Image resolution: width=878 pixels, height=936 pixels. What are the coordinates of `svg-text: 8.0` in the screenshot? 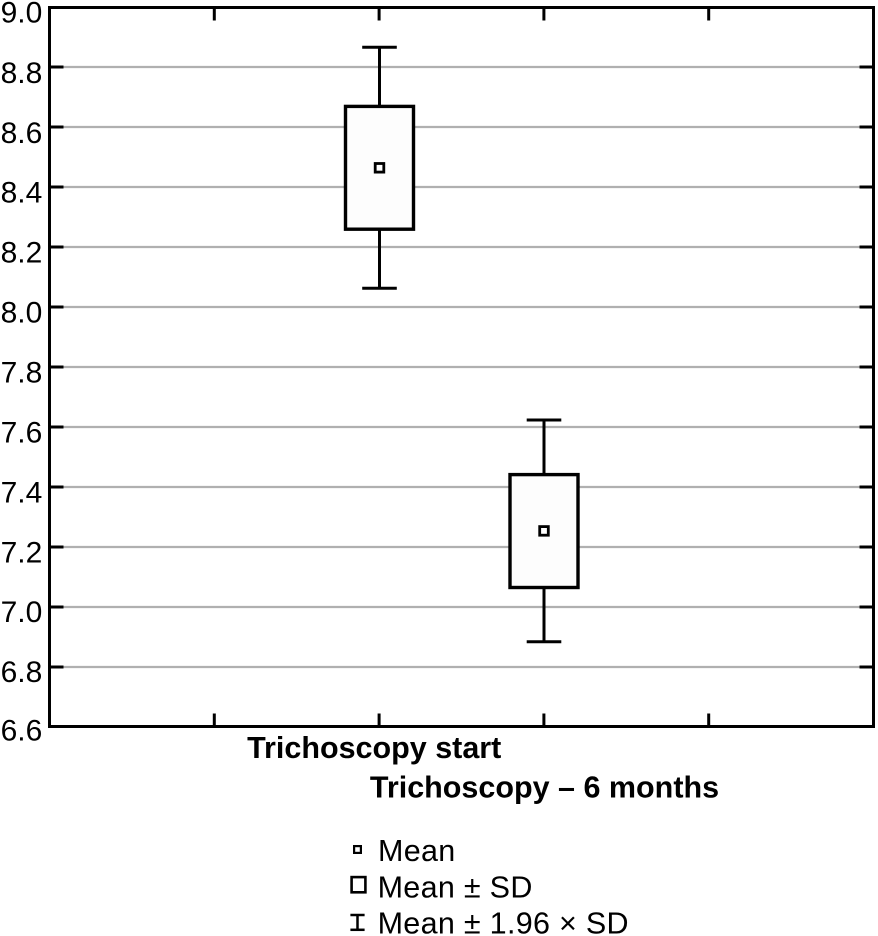 It's located at (22, 313).